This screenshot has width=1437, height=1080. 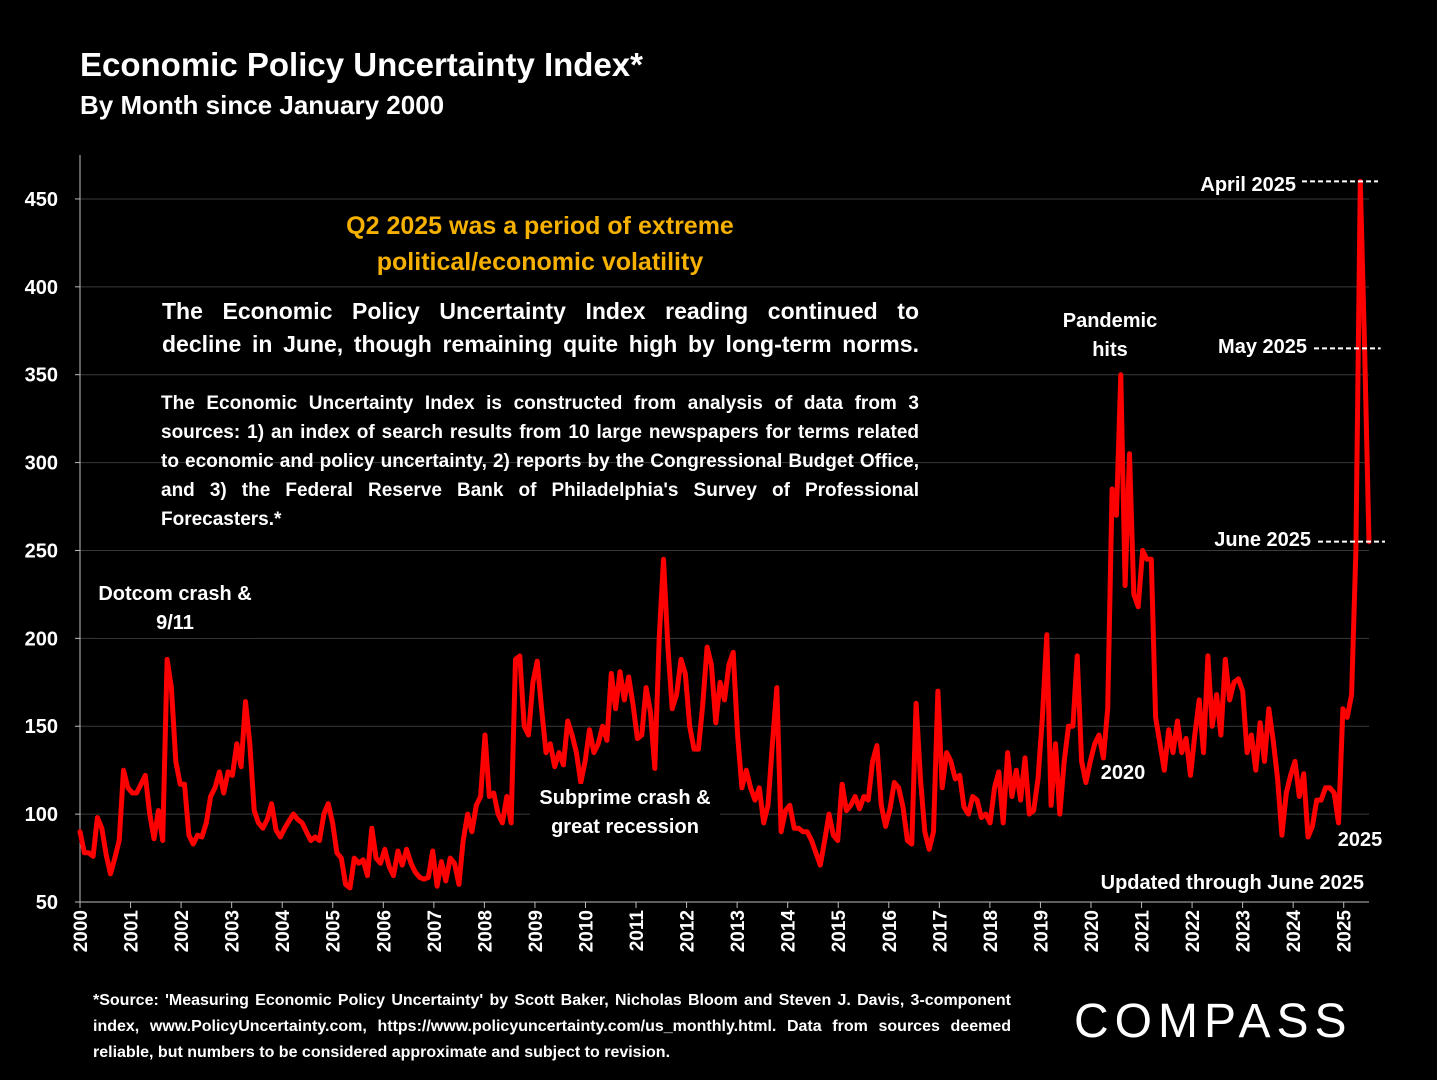 I want to click on x-tick-label: 2011, so click(x=637, y=931).